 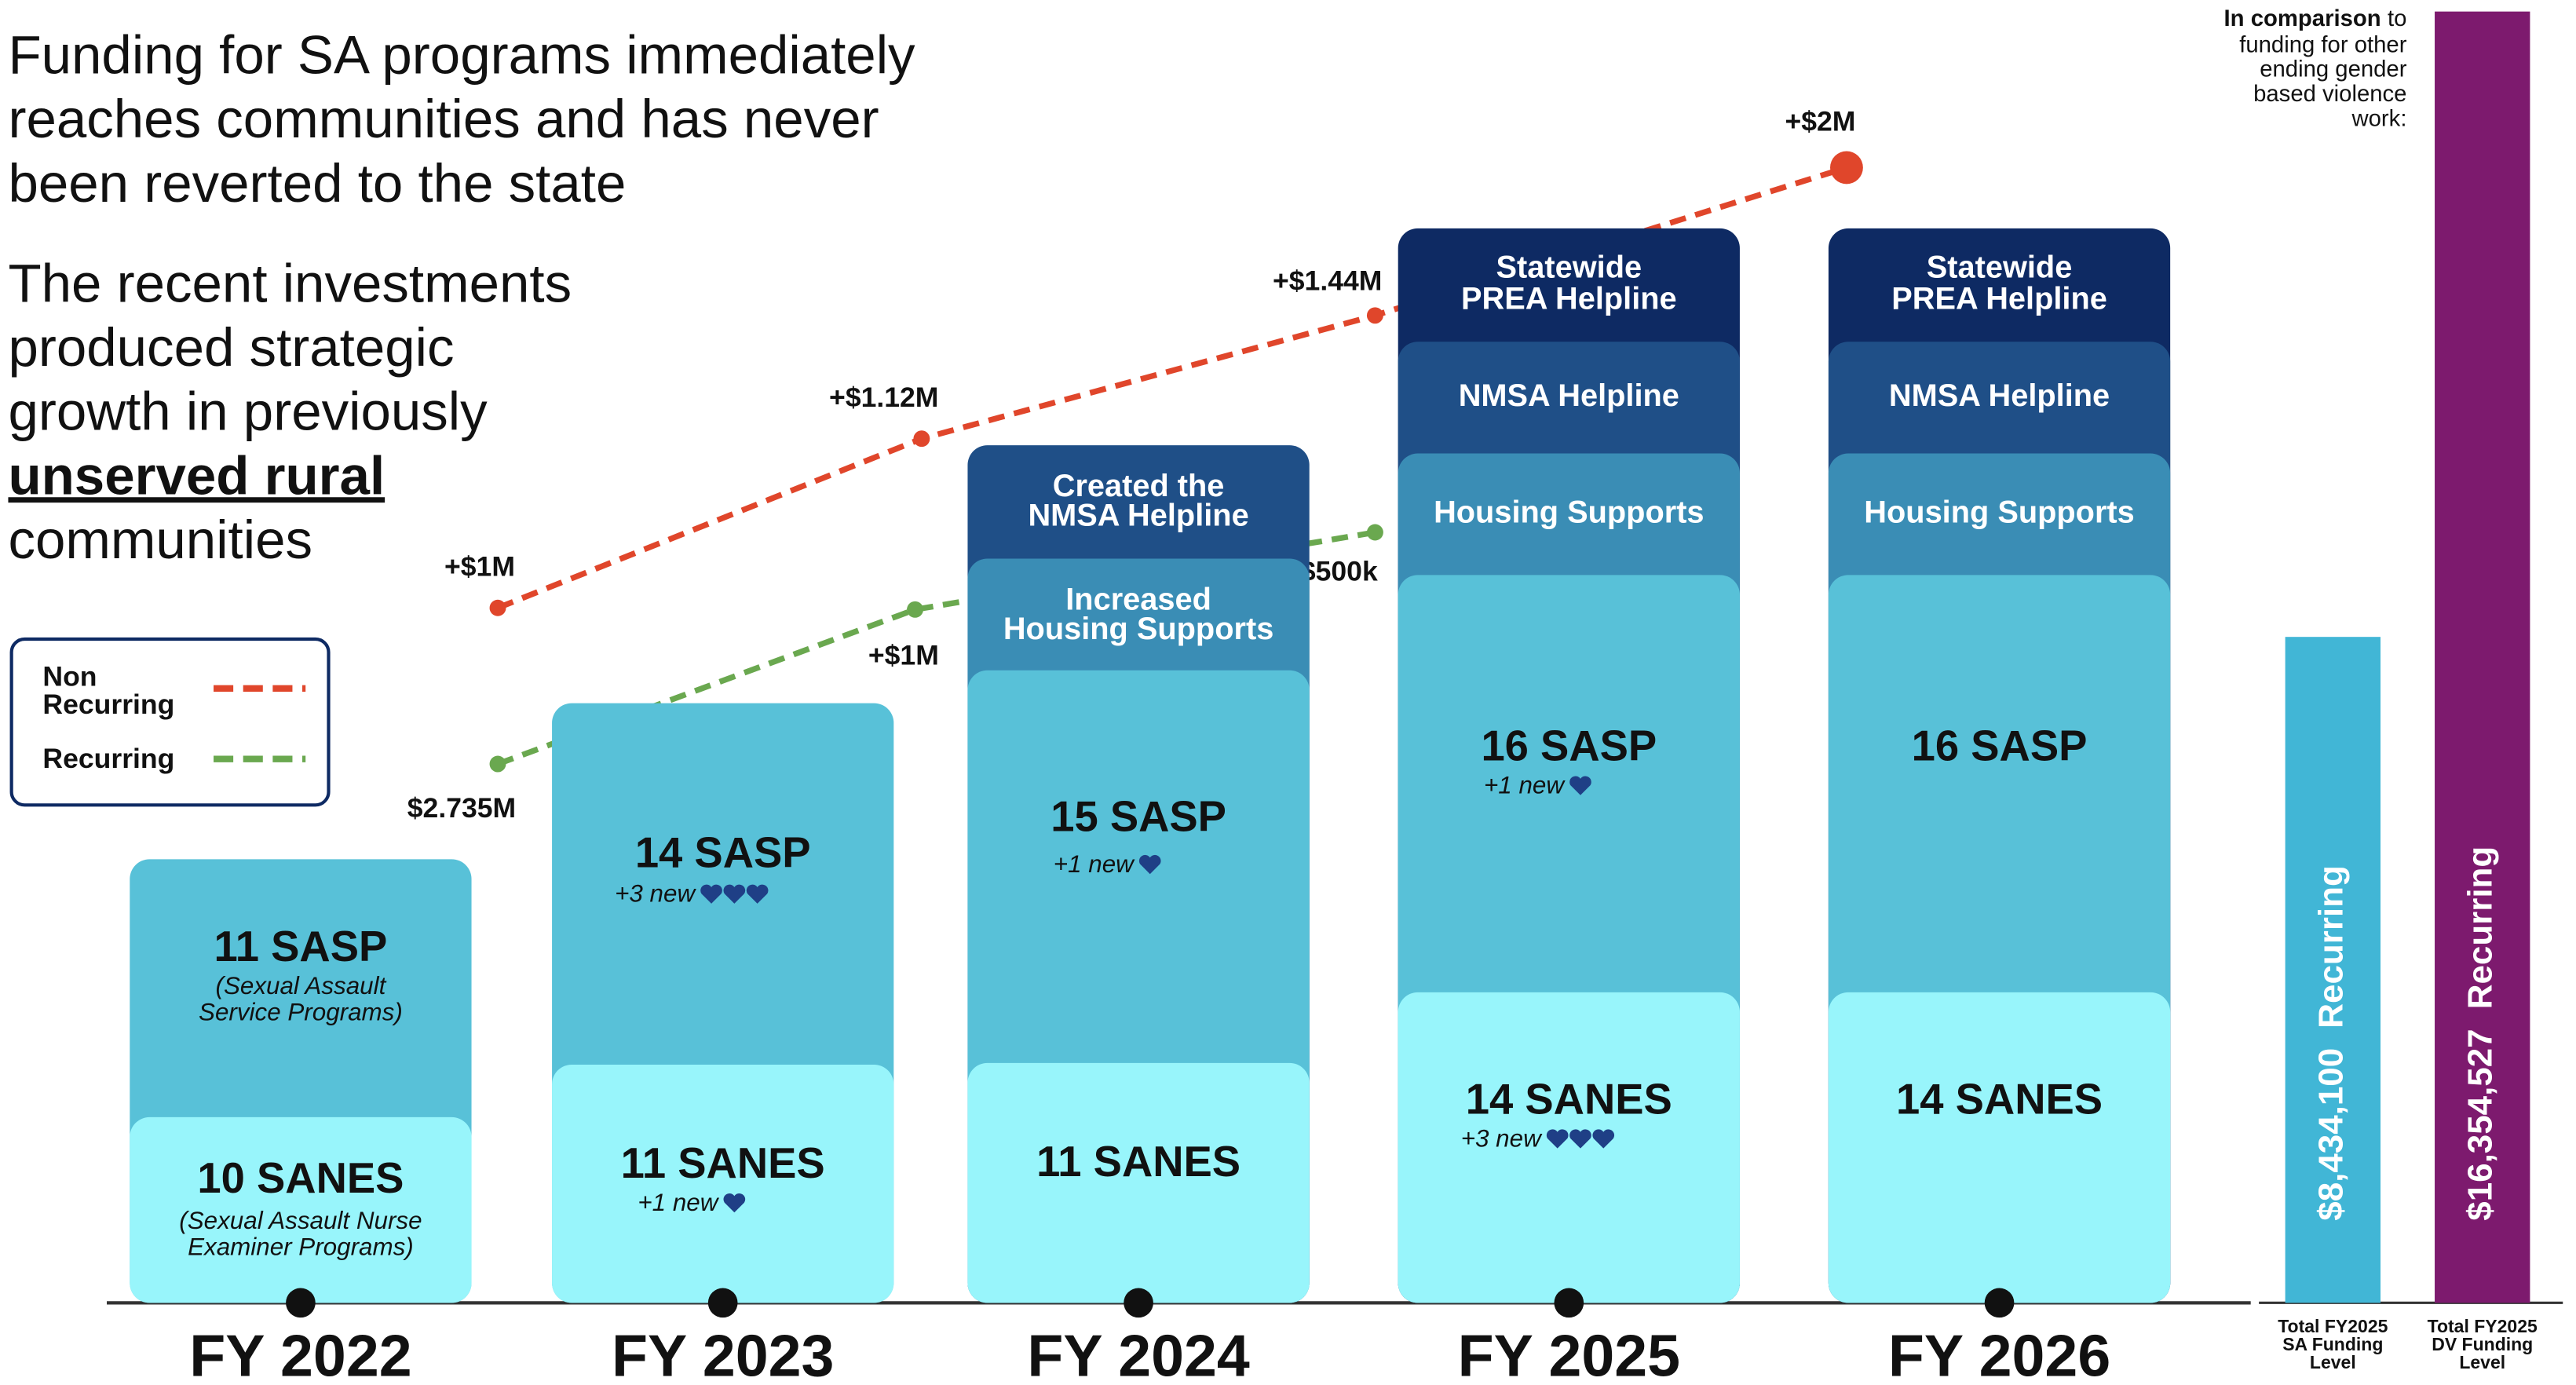 I want to click on funding-bar-label: $16,354,527 Recurring, so click(x=2480, y=1033).